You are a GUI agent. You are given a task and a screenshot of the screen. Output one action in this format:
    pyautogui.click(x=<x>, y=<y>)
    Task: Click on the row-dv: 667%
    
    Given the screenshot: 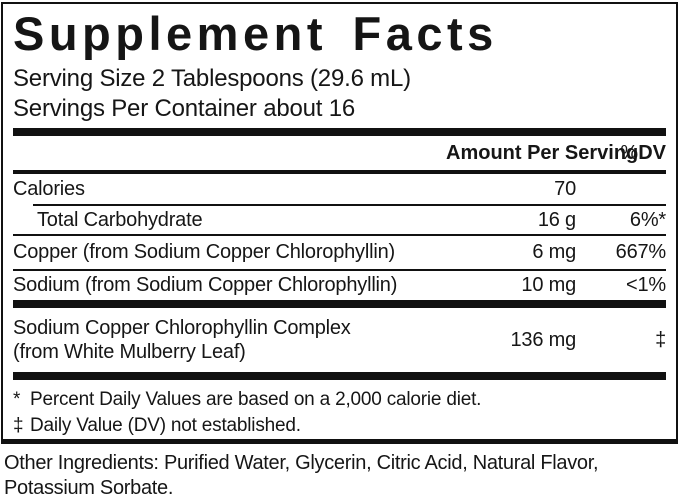 What is the action you would take?
    pyautogui.click(x=641, y=252)
    